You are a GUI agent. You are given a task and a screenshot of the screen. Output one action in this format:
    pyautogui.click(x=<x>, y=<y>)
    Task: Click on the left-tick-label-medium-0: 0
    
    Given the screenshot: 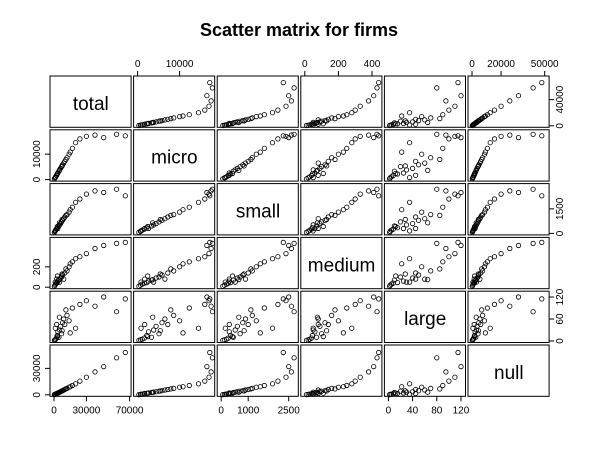 What is the action you would take?
    pyautogui.click(x=37, y=287)
    